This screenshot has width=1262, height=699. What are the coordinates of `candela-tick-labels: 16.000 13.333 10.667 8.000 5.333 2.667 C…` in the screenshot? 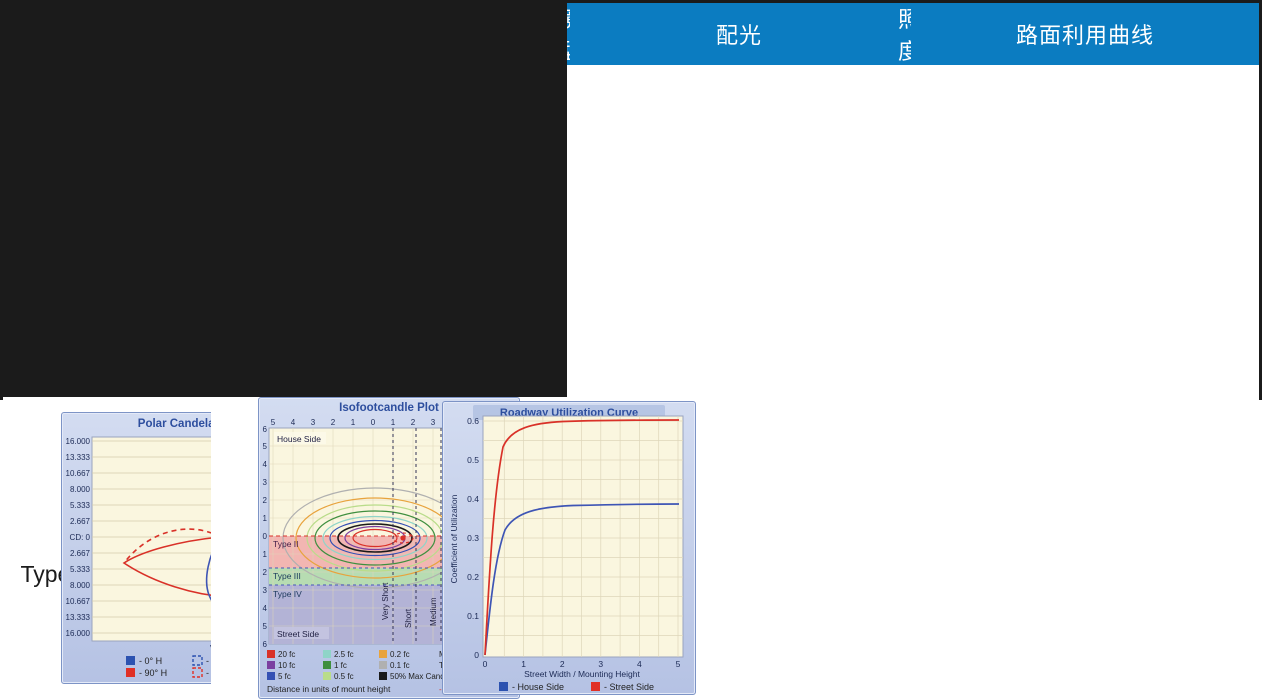 It's located at (77, 537).